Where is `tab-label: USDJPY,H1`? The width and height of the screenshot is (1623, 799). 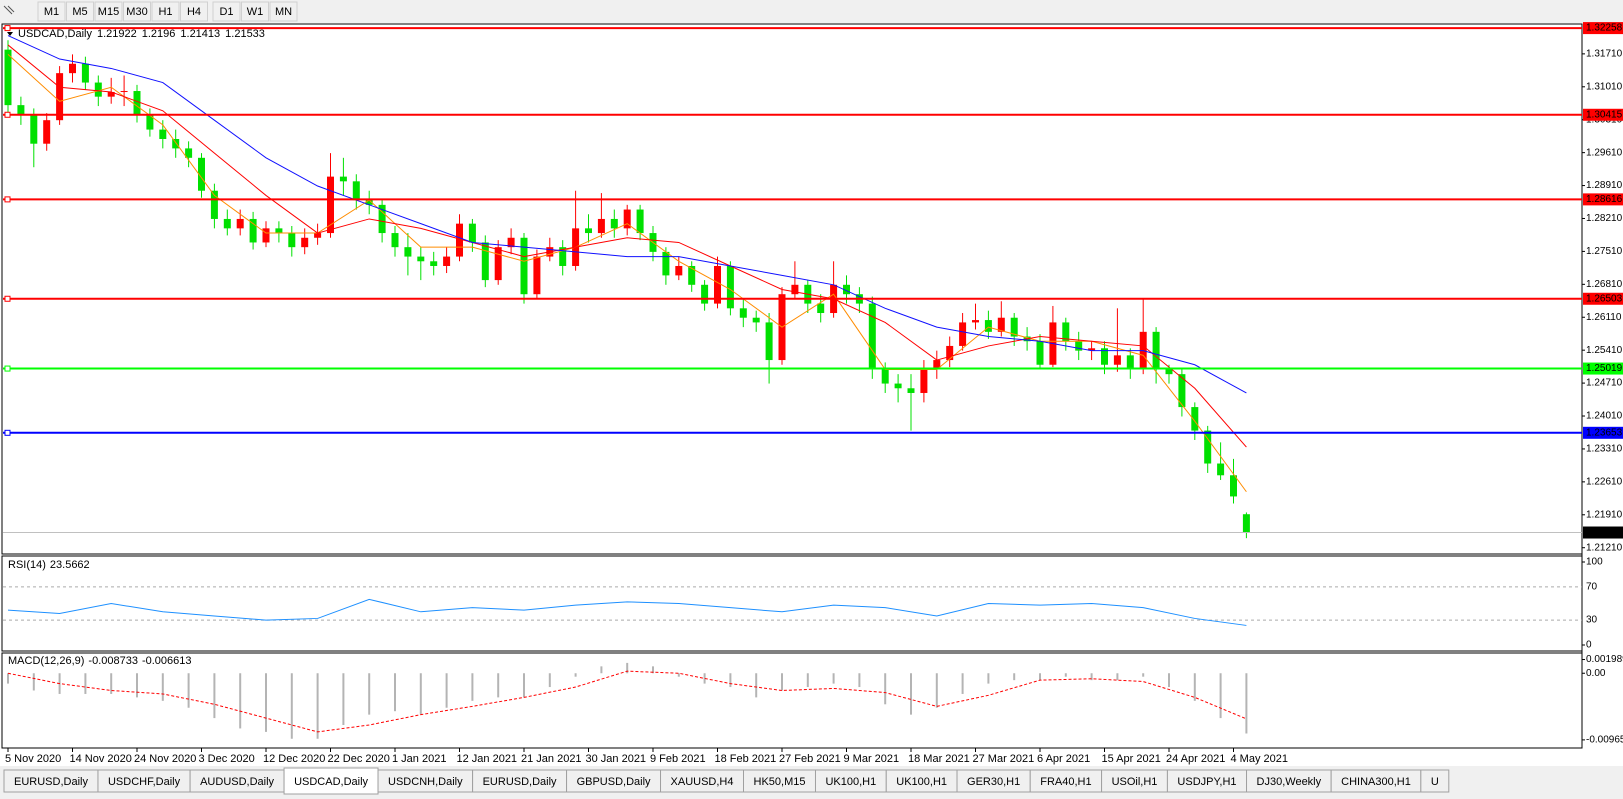 tab-label: USDJPY,H1 is located at coordinates (1206, 782).